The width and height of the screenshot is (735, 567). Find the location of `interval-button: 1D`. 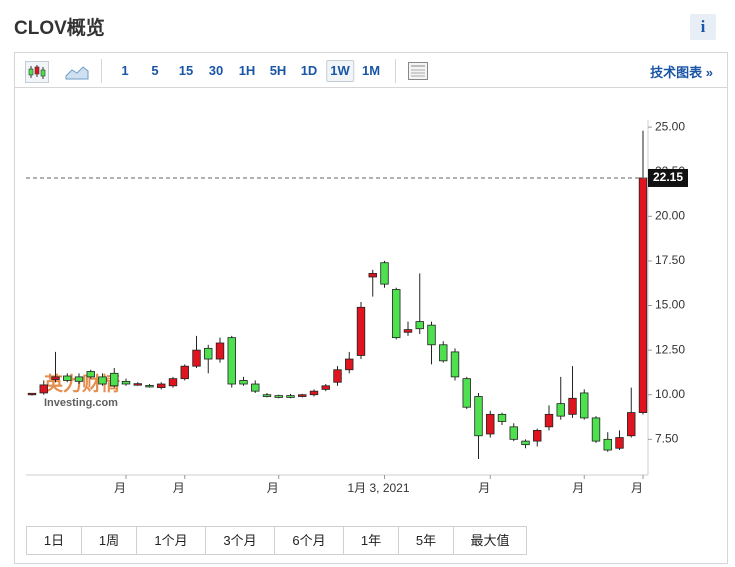

interval-button: 1D is located at coordinates (309, 70).